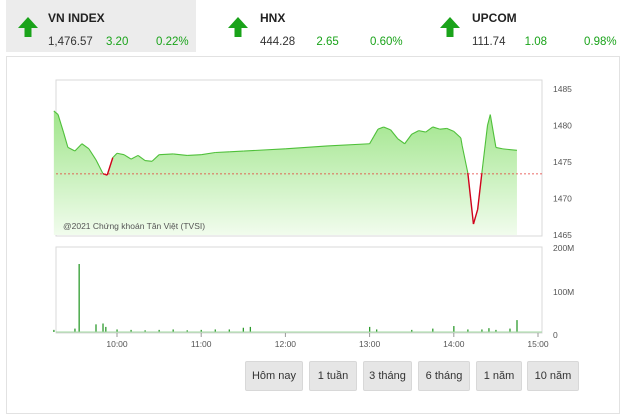 This screenshot has width=624, height=420. I want to click on index-change: 3.20, so click(117, 42).